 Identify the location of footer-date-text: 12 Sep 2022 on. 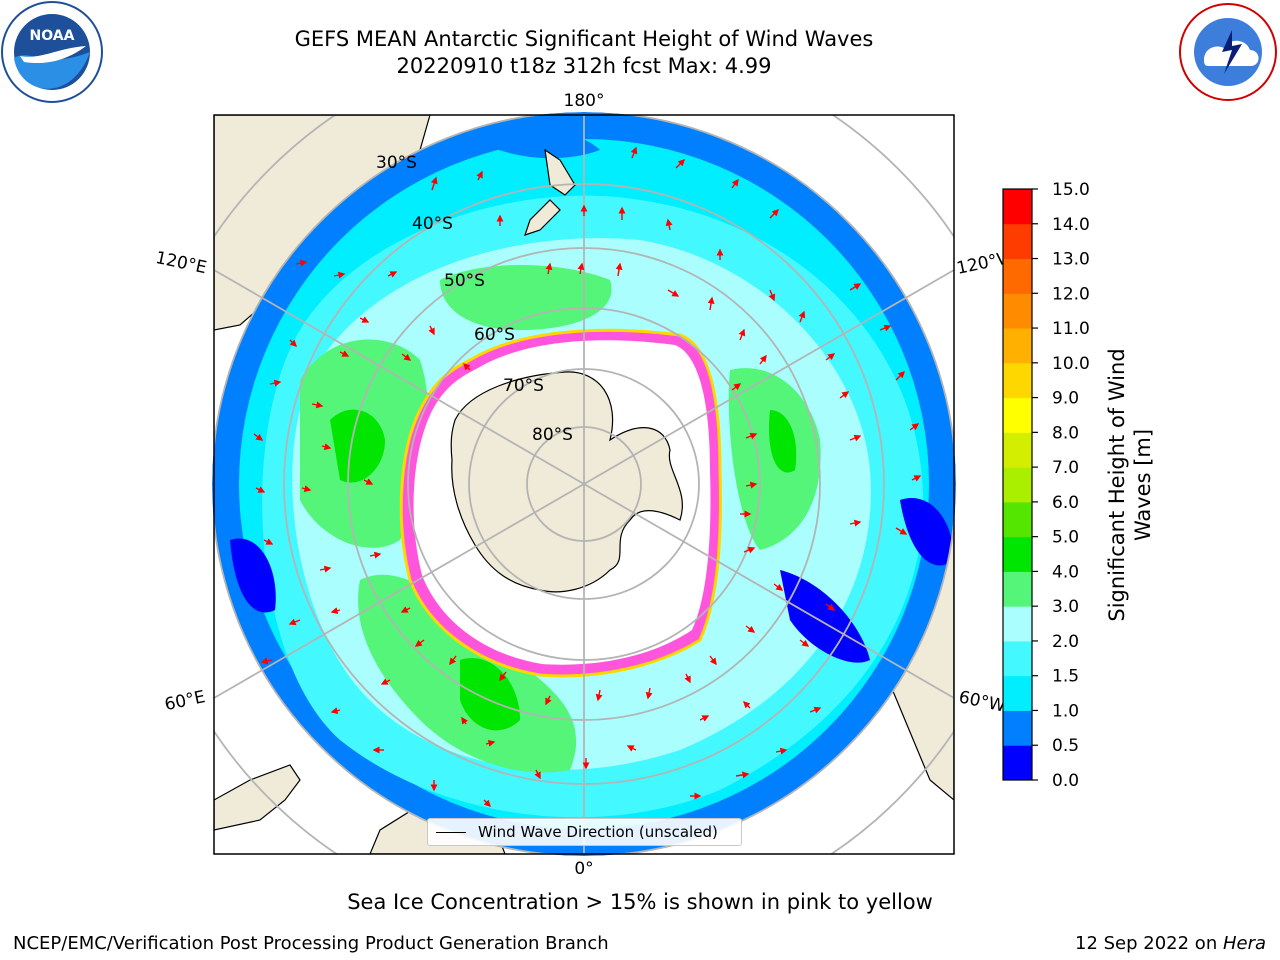
(1149, 943).